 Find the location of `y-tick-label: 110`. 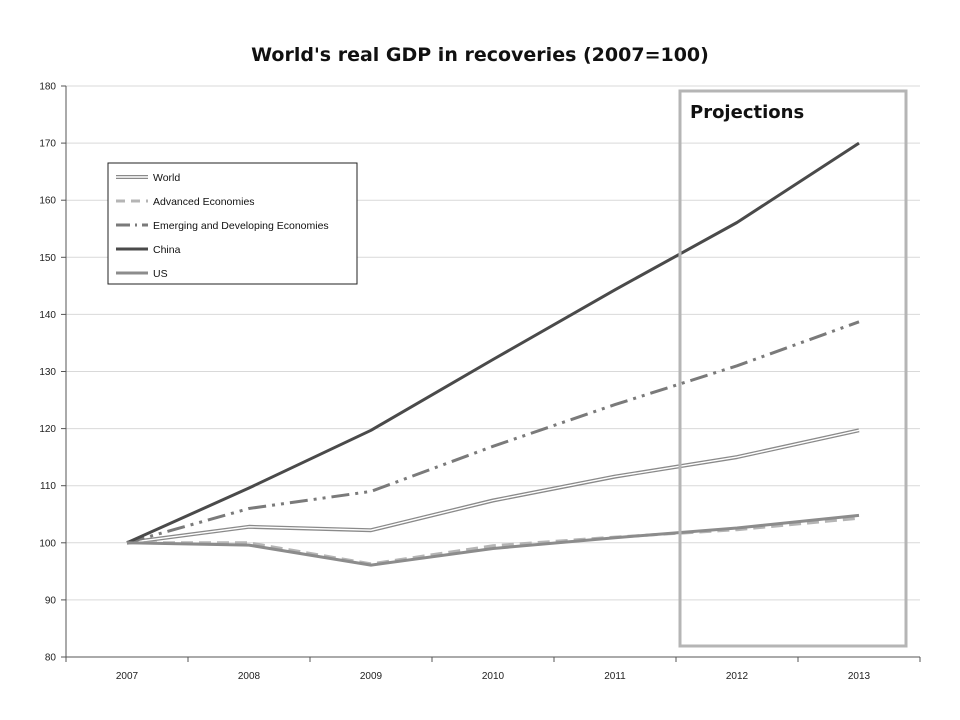

y-tick-label: 110 is located at coordinates (48, 486).